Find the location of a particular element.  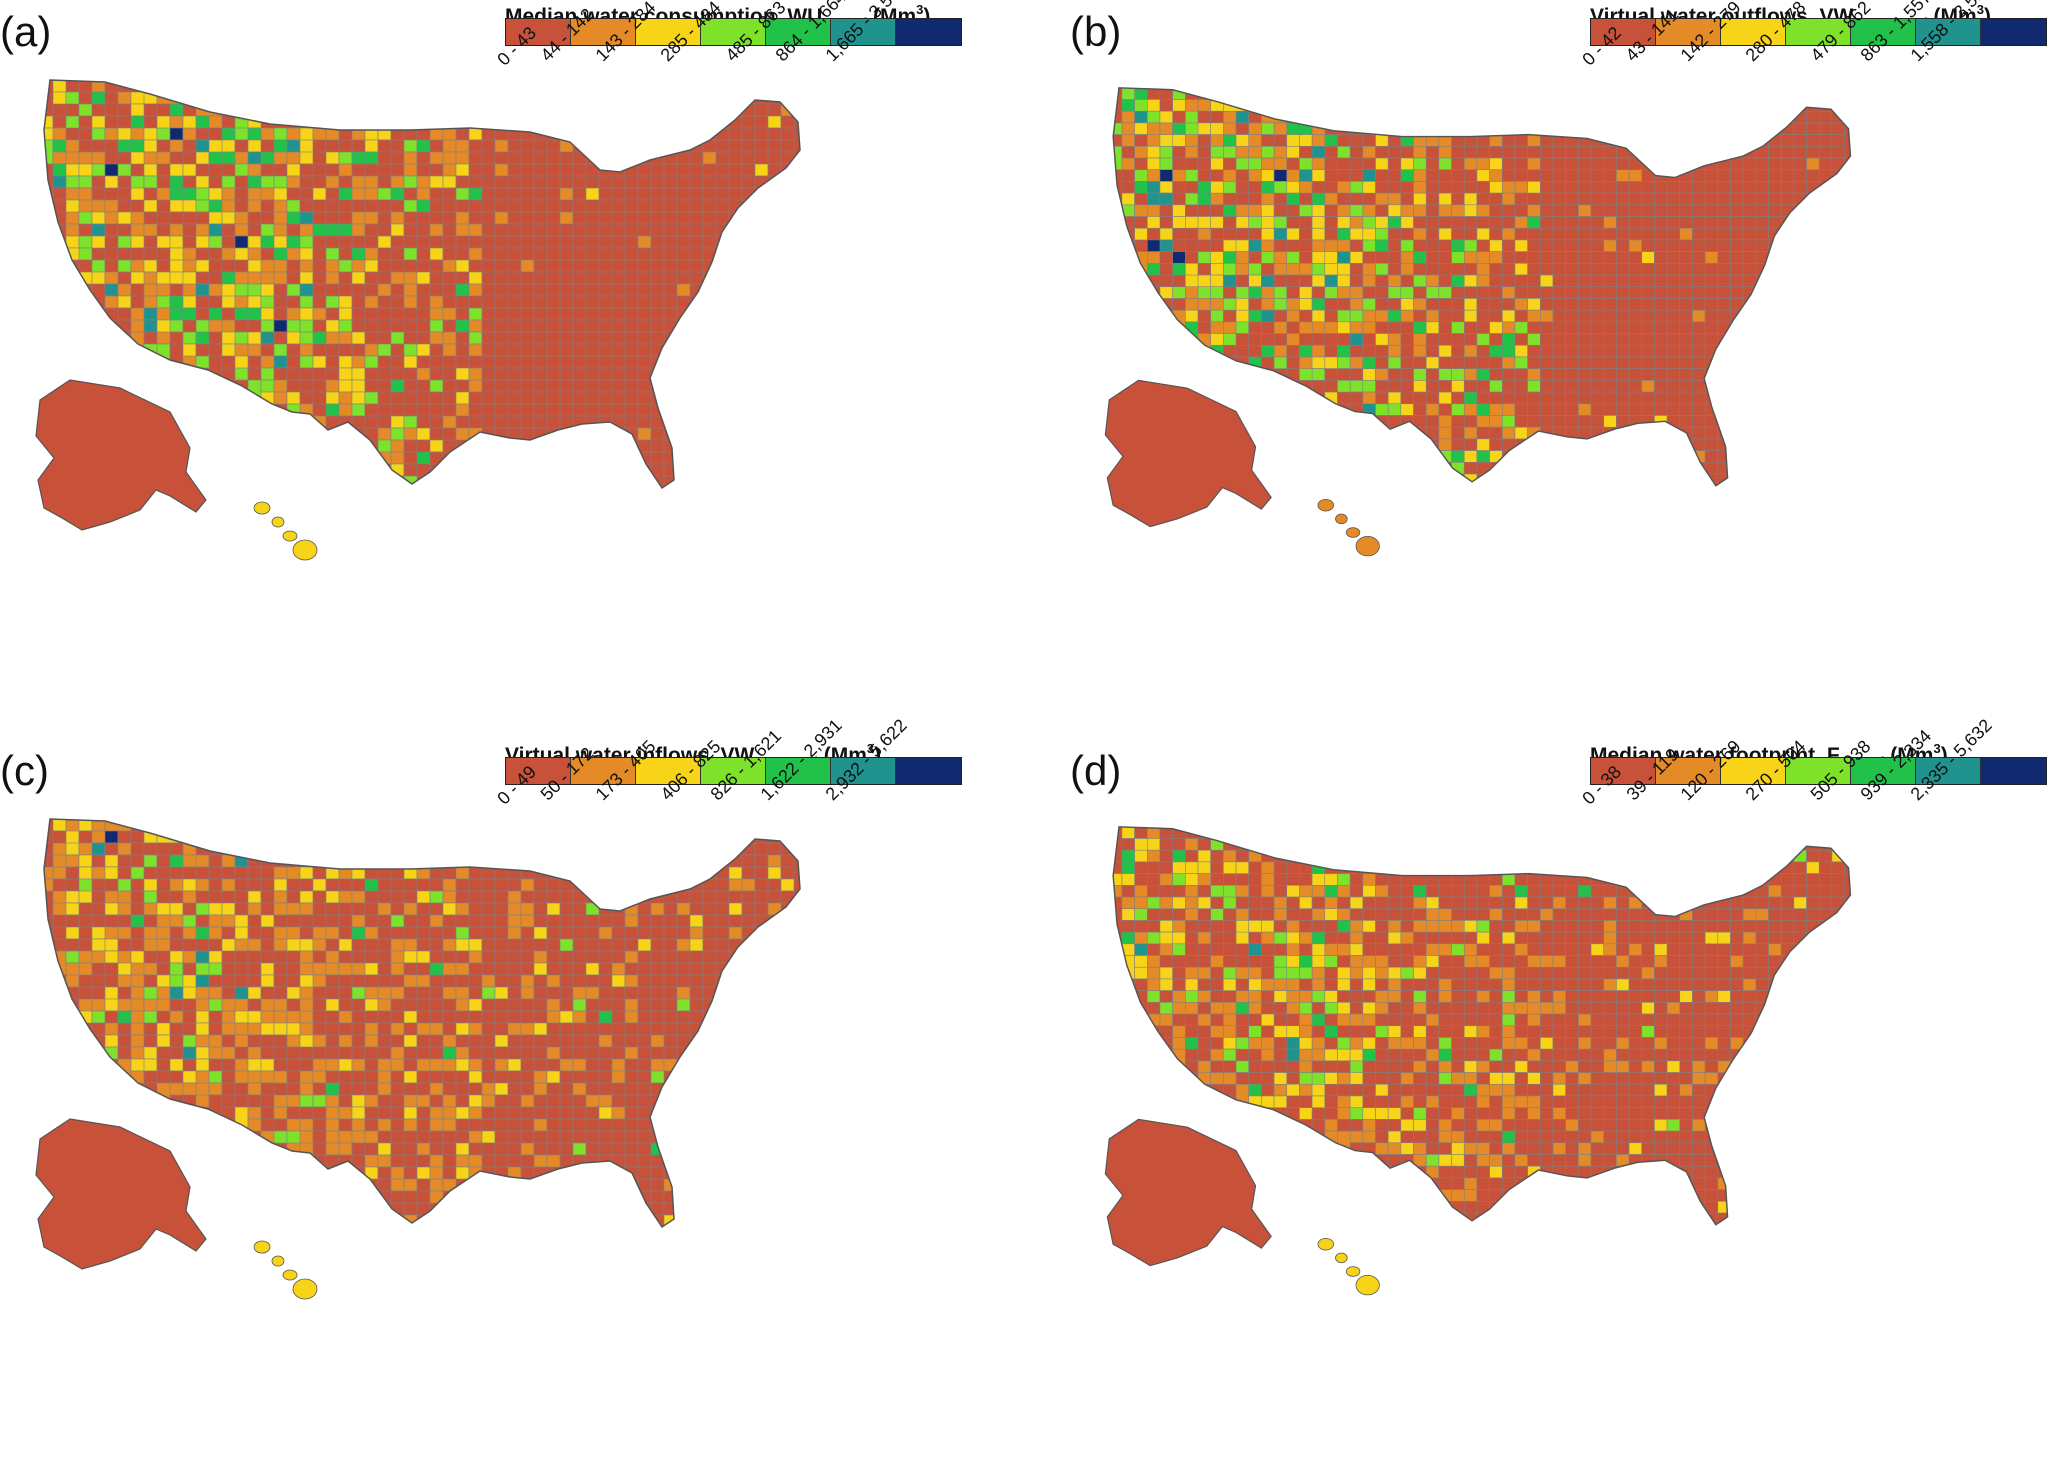

conus-outline is located at coordinates (1482, 287).